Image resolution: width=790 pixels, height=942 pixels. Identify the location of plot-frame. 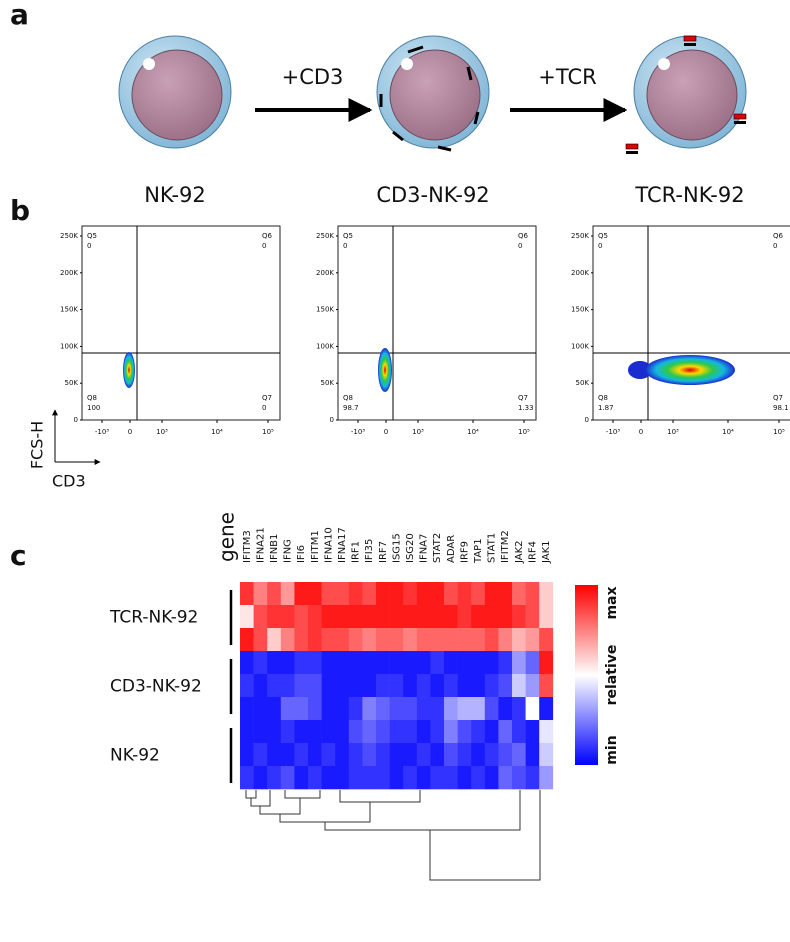
(437, 323).